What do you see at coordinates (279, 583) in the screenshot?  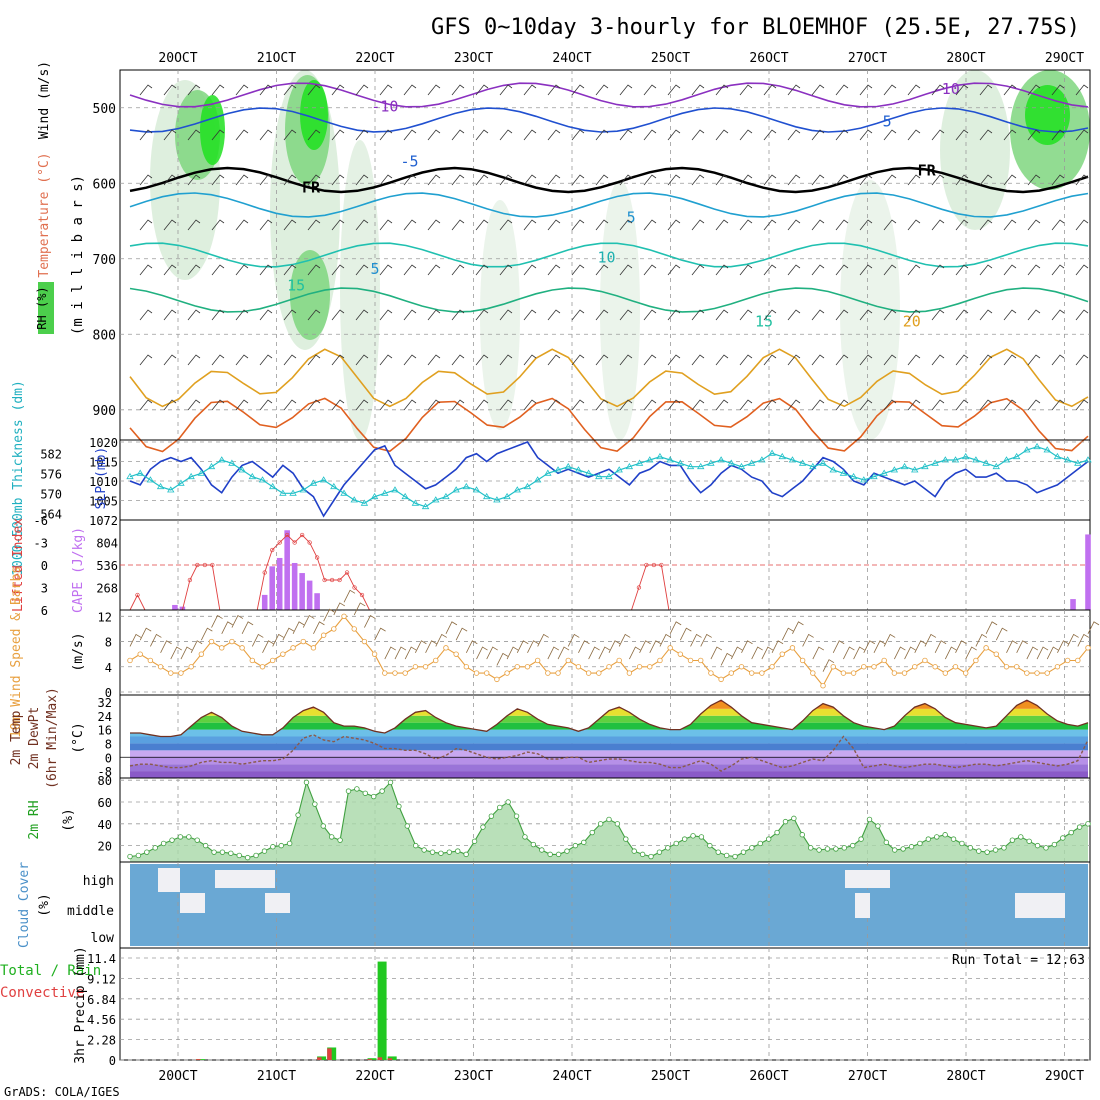 I see `cape-bar` at bounding box center [279, 583].